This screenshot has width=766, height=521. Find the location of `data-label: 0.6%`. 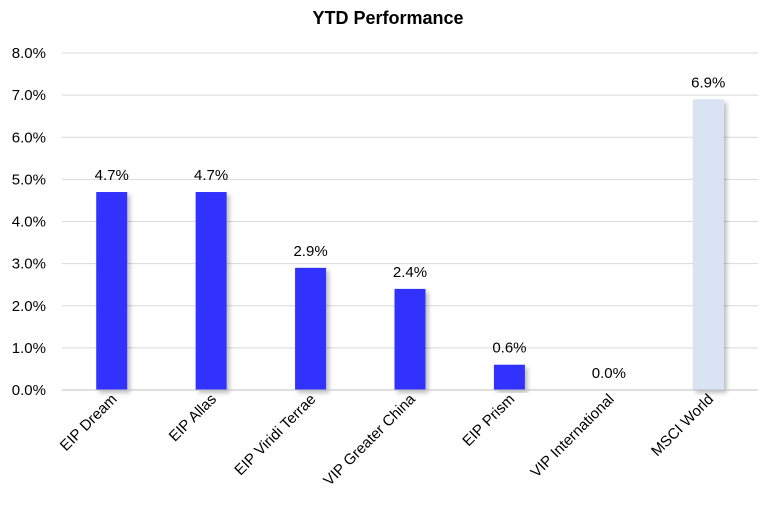

data-label: 0.6% is located at coordinates (509, 348).